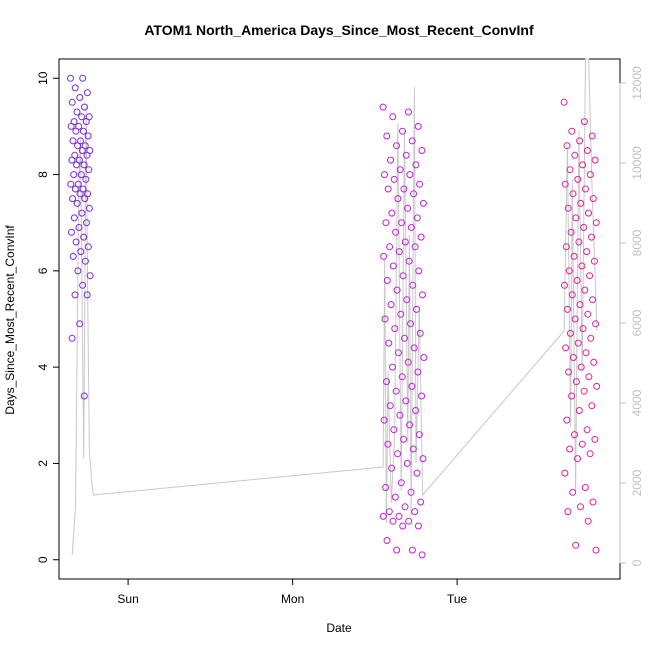 Image resolution: width=650 pixels, height=650 pixels. What do you see at coordinates (292, 592) in the screenshot?
I see `bottom-axis: Sun Mon Tue` at bounding box center [292, 592].